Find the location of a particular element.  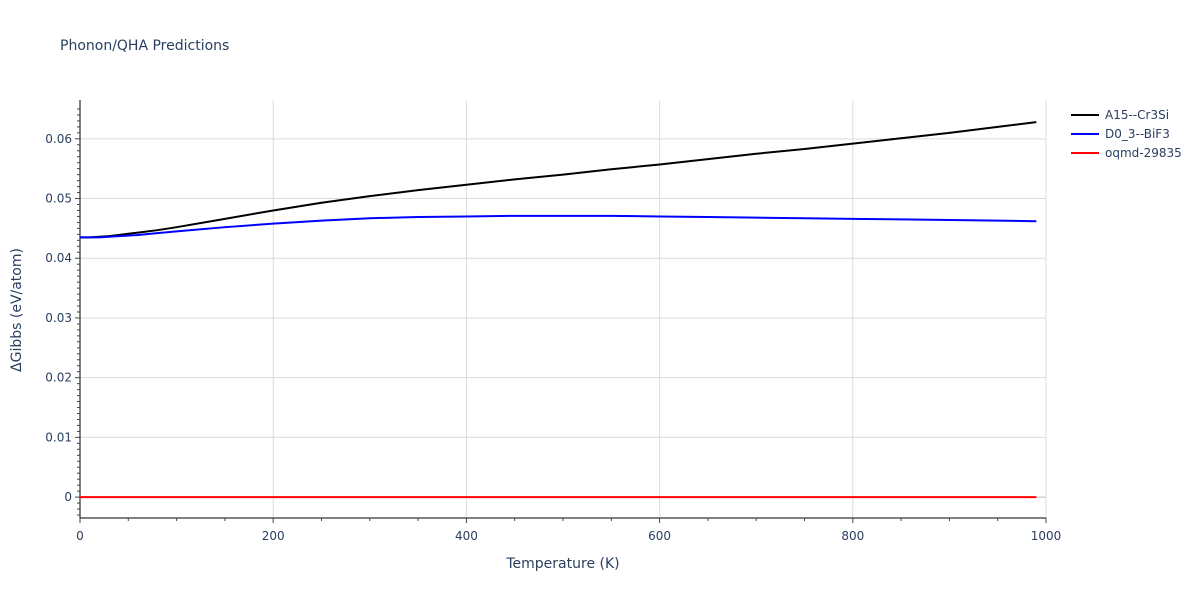

y-tick-label: 0.04 is located at coordinates (58, 258).